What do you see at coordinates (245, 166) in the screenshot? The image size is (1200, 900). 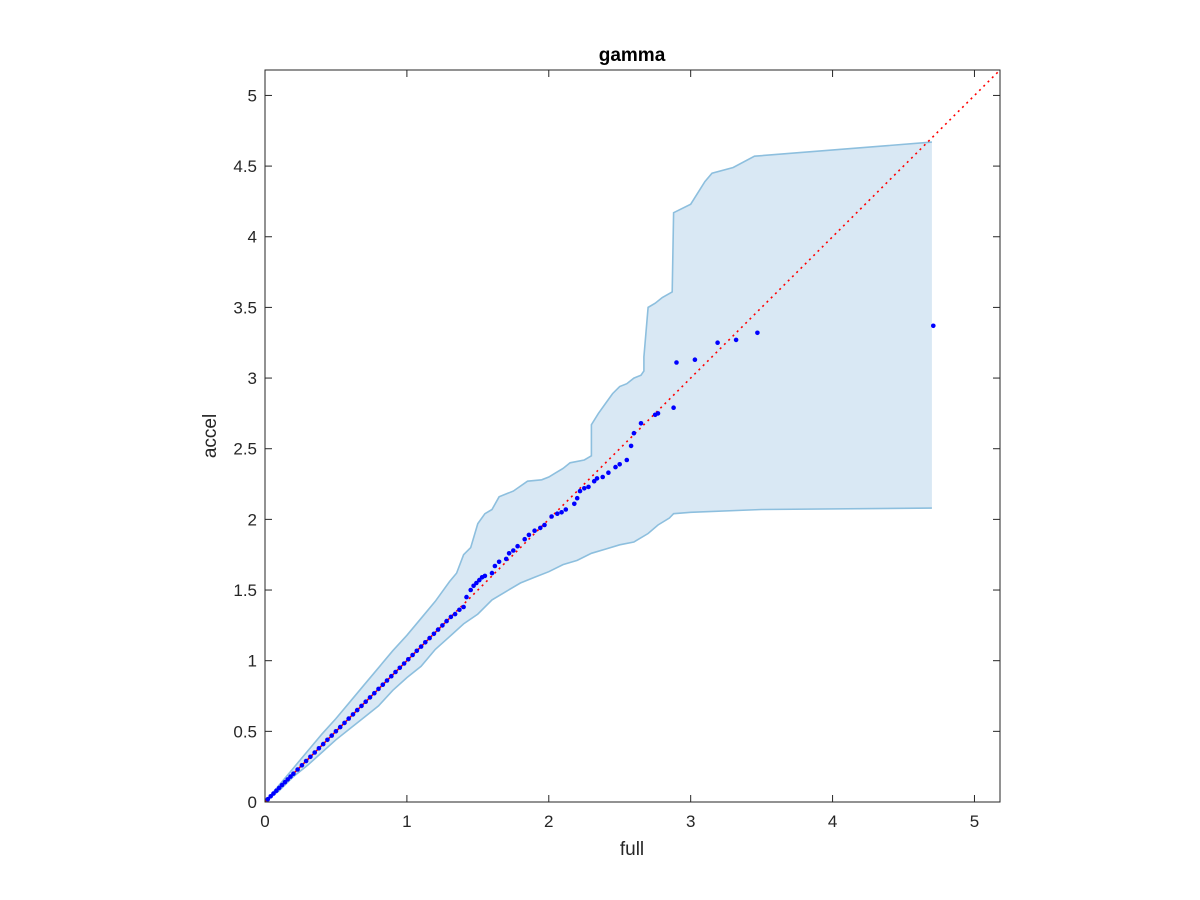 I see `y-tick-label: 4.5` at bounding box center [245, 166].